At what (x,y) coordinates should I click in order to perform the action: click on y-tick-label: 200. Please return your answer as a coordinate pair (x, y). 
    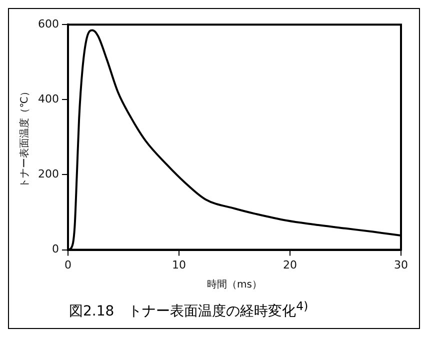
    Looking at the image, I should click on (48, 174).